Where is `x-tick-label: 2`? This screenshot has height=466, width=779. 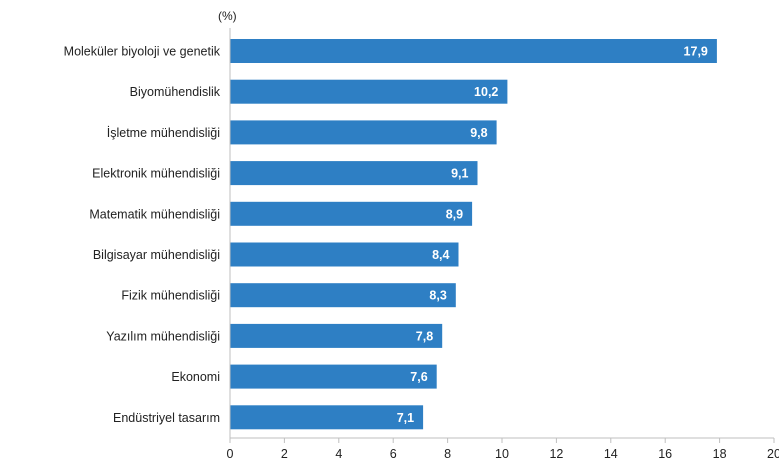 x-tick-label: 2 is located at coordinates (284, 454).